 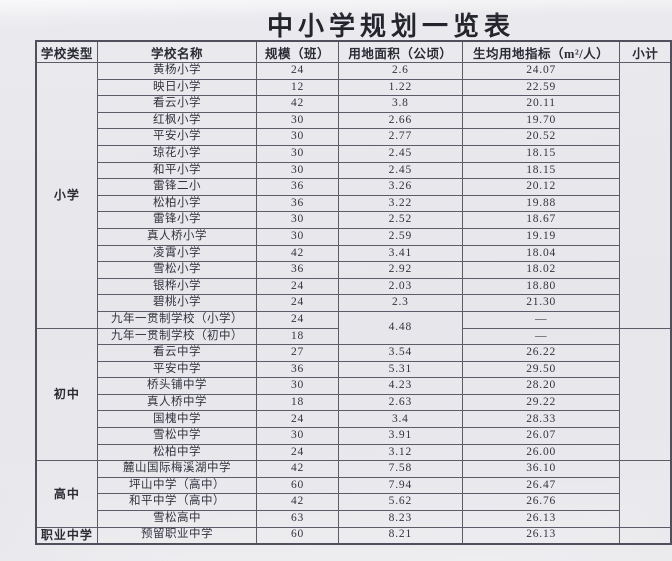 I want to click on table-row: 琼花小学 30 2.45 18.15, so click(x=353, y=153).